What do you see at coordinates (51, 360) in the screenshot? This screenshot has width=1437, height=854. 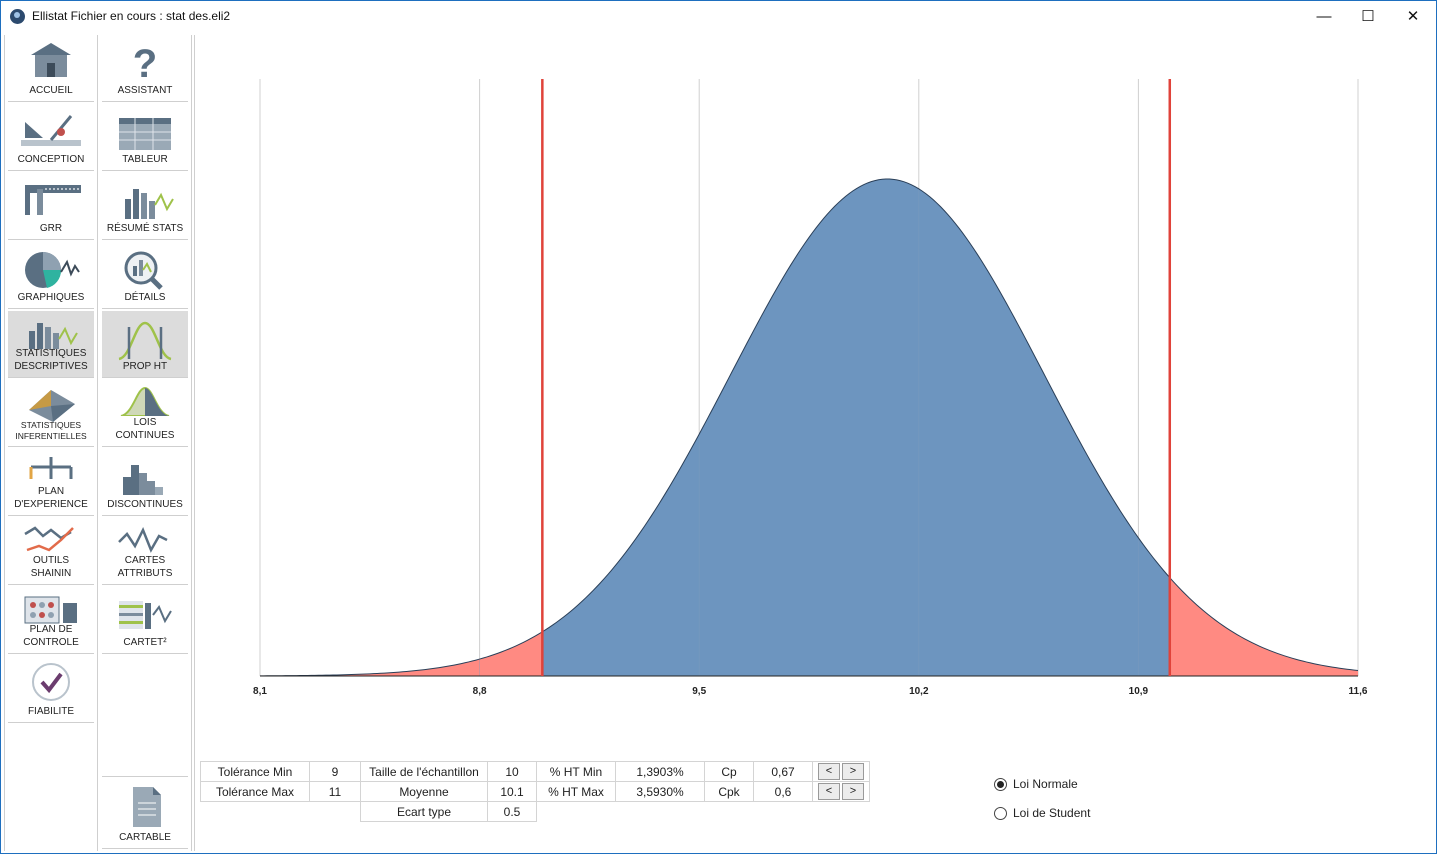 I see `module-label: STATISTIQUES DESCRIPTIVES` at bounding box center [51, 360].